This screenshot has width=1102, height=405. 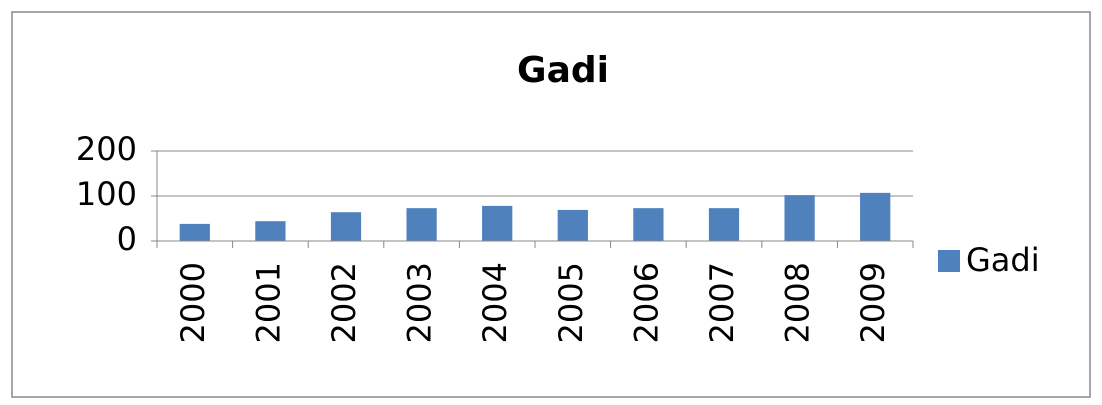 I want to click on x-tick-label: 2008, so click(x=798, y=302).